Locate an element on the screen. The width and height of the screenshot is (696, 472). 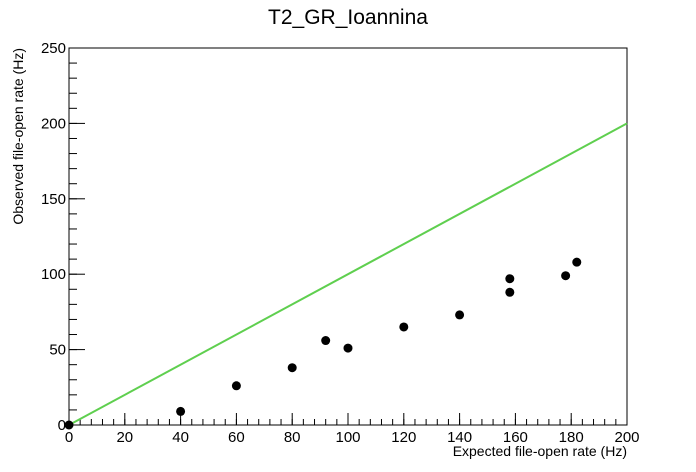
x-tick-label: 0 is located at coordinates (69, 437).